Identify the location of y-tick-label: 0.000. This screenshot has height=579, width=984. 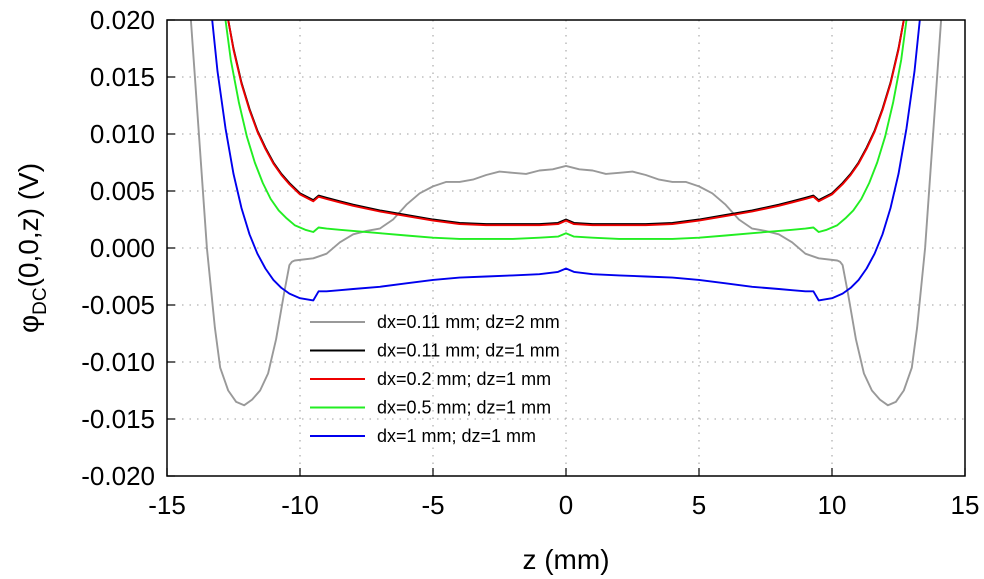
(122, 248).